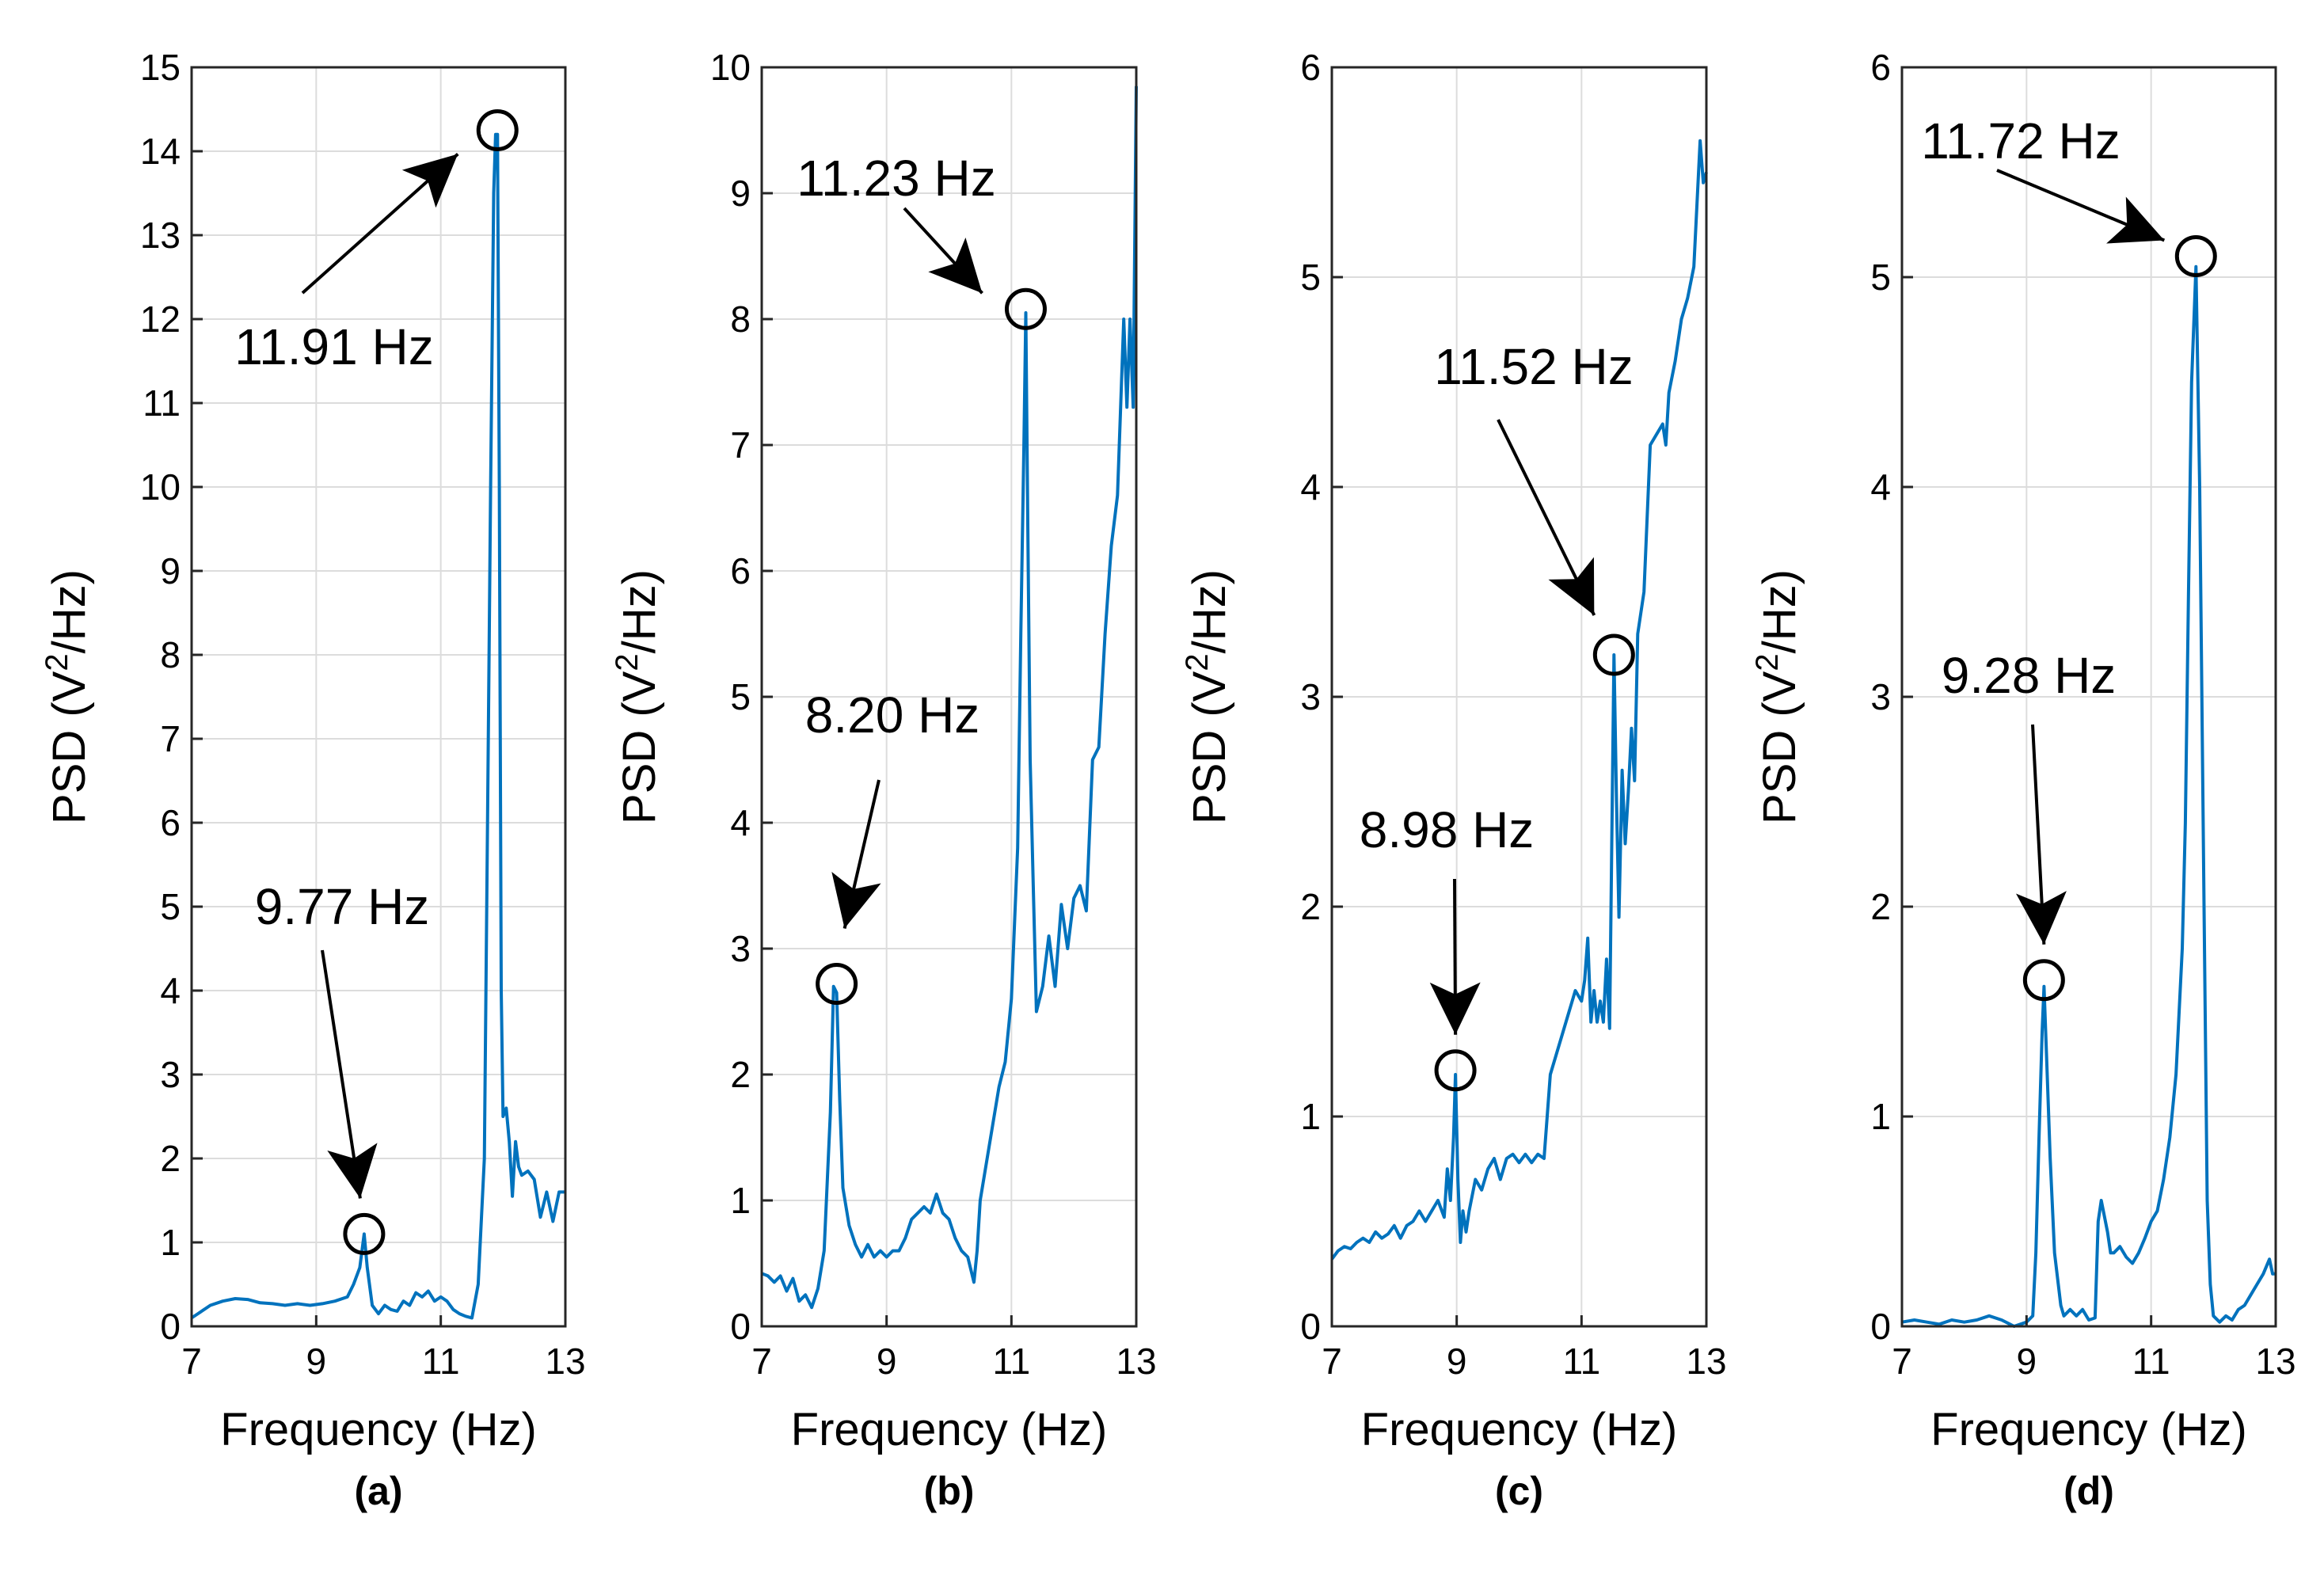 The width and height of the screenshot is (2324, 1571). I want to click on peak-label: 11.91 Hz, so click(333, 346).